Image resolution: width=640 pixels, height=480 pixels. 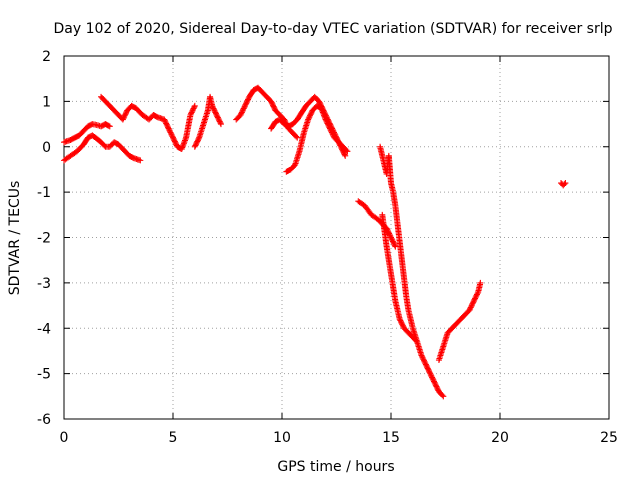 What do you see at coordinates (377, 224) in the screenshot?
I see `series-arc-h` at bounding box center [377, 224].